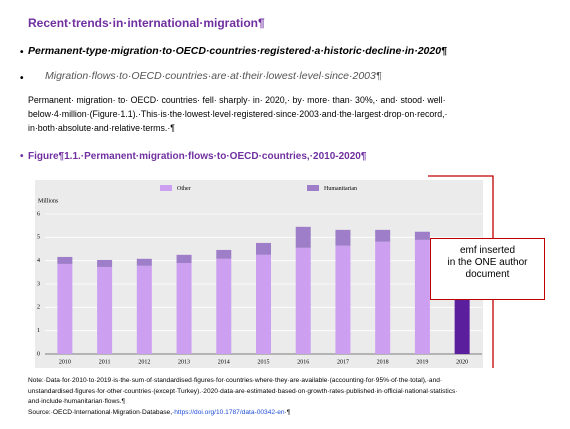  Describe the element at coordinates (144, 362) in the screenshot. I see `x-tick-label: 2012` at that location.